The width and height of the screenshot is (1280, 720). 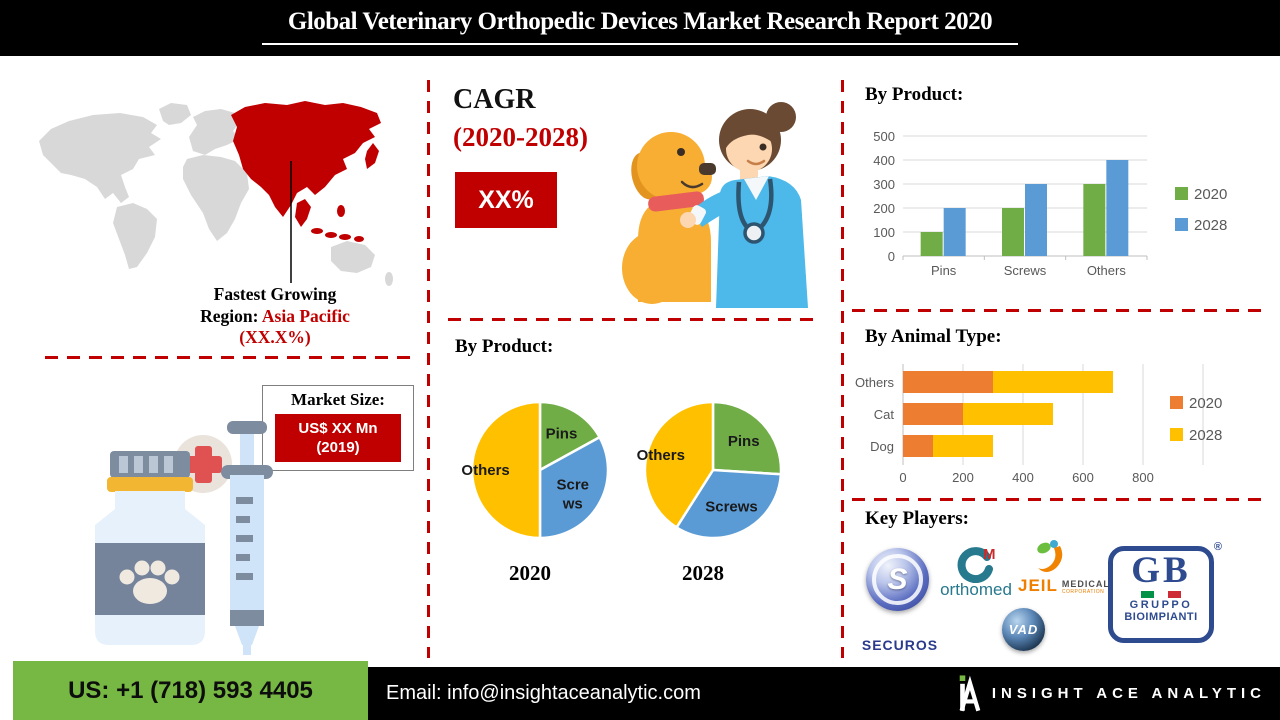 What do you see at coordinates (902, 477) in the screenshot?
I see `x-tick-label: 0` at bounding box center [902, 477].